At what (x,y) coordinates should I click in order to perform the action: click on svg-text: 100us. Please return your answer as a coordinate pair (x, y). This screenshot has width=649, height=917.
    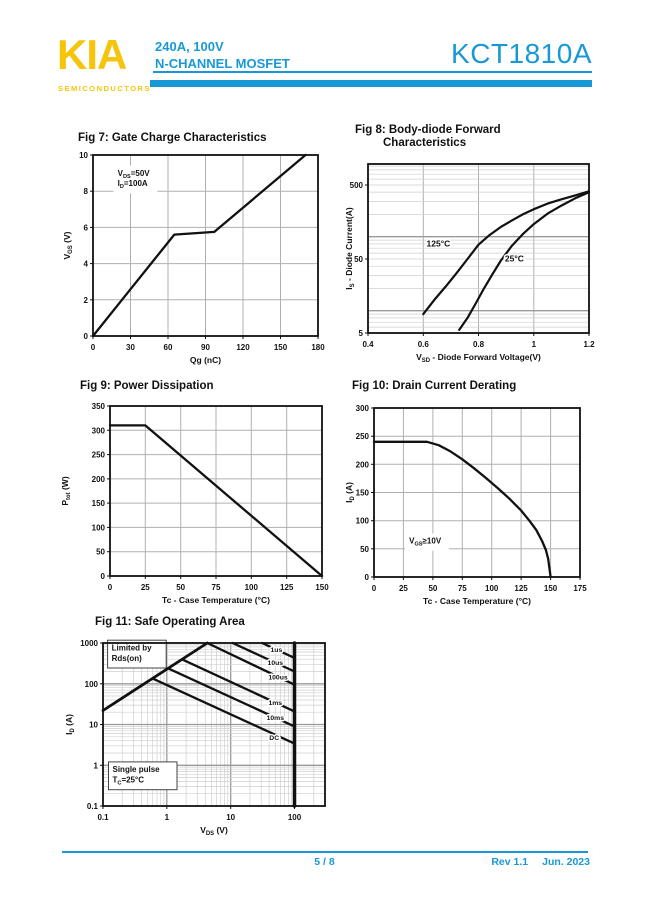
    Looking at the image, I should click on (277, 677).